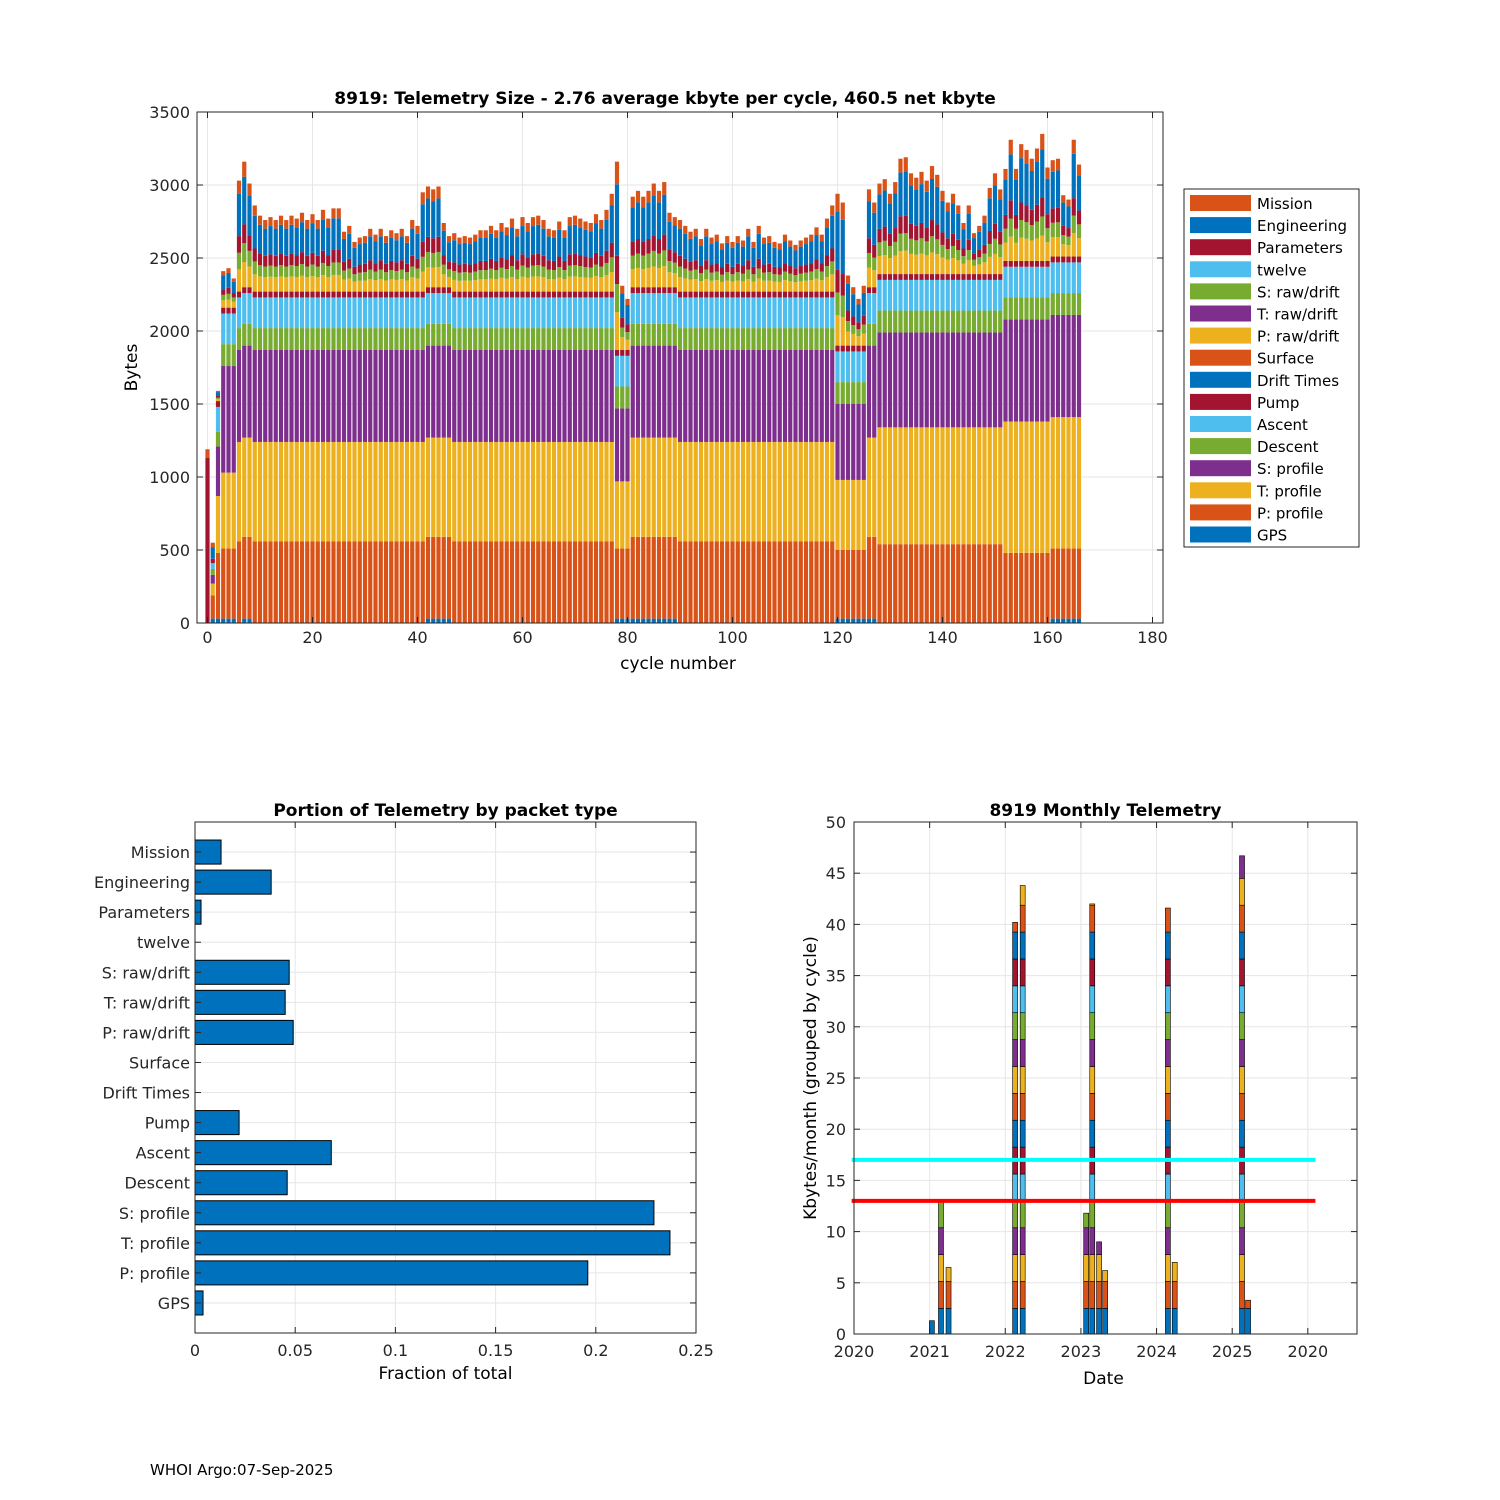 This screenshot has height=1500, width=1500. I want to click on legend-label: Drift Times, so click(1298, 381).